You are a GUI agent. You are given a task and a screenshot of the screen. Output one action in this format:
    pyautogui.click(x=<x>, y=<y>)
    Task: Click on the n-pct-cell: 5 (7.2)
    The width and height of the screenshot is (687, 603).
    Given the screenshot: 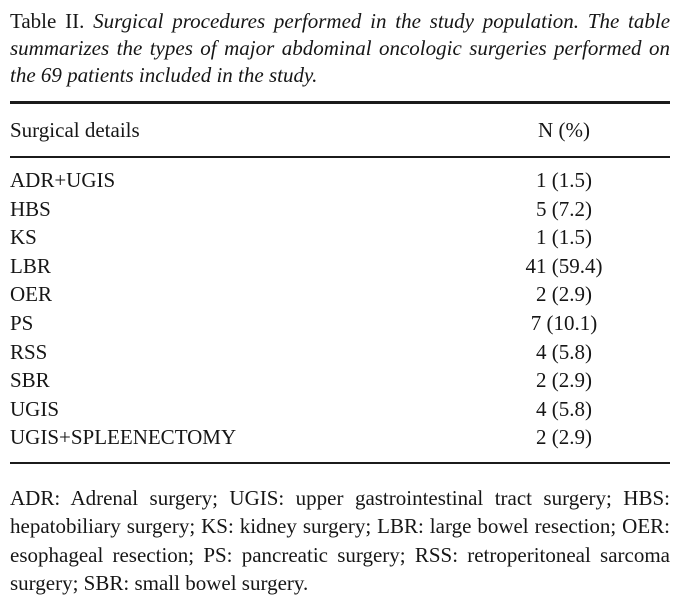 What is the action you would take?
    pyautogui.click(x=564, y=208)
    